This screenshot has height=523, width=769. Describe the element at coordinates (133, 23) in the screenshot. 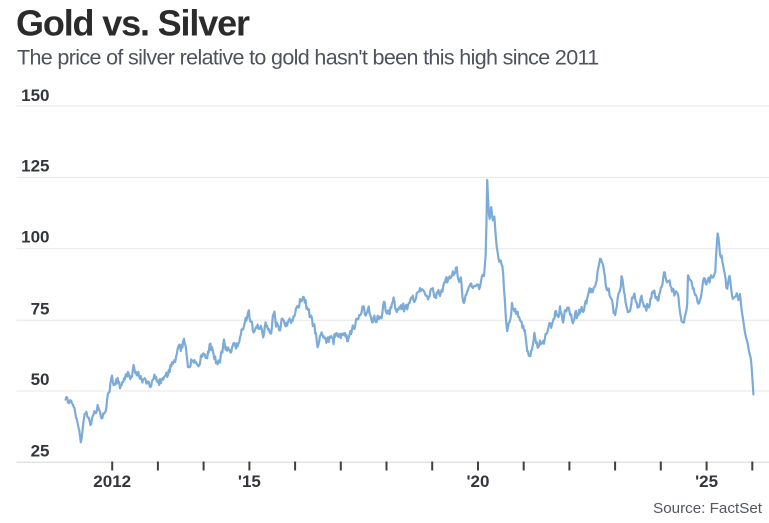

I see `svg-text: Gold vs. Silver` at that location.